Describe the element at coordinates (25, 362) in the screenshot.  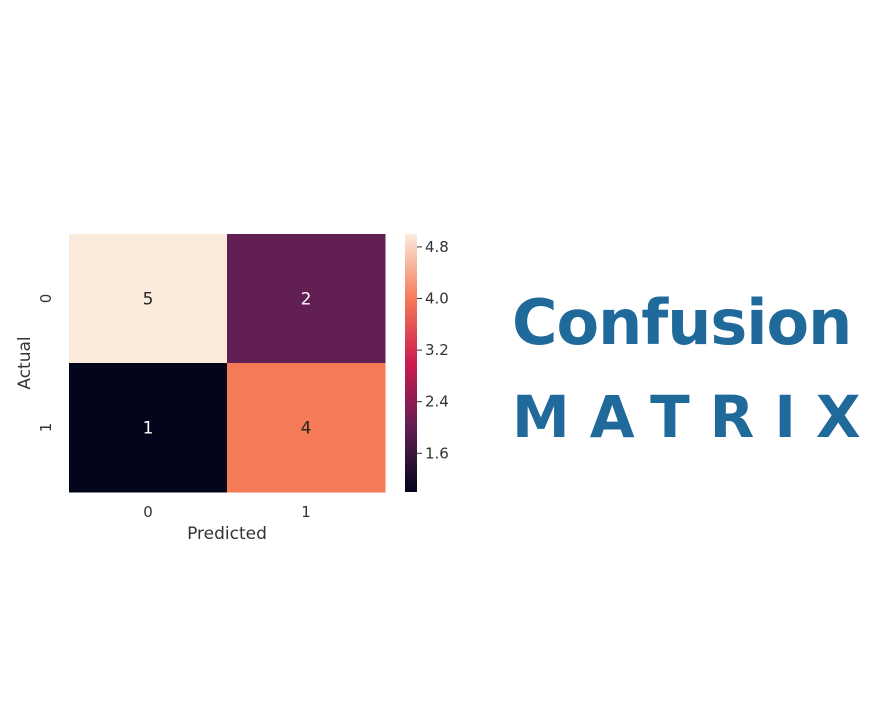
I see `y-axis-label: Actual` at that location.